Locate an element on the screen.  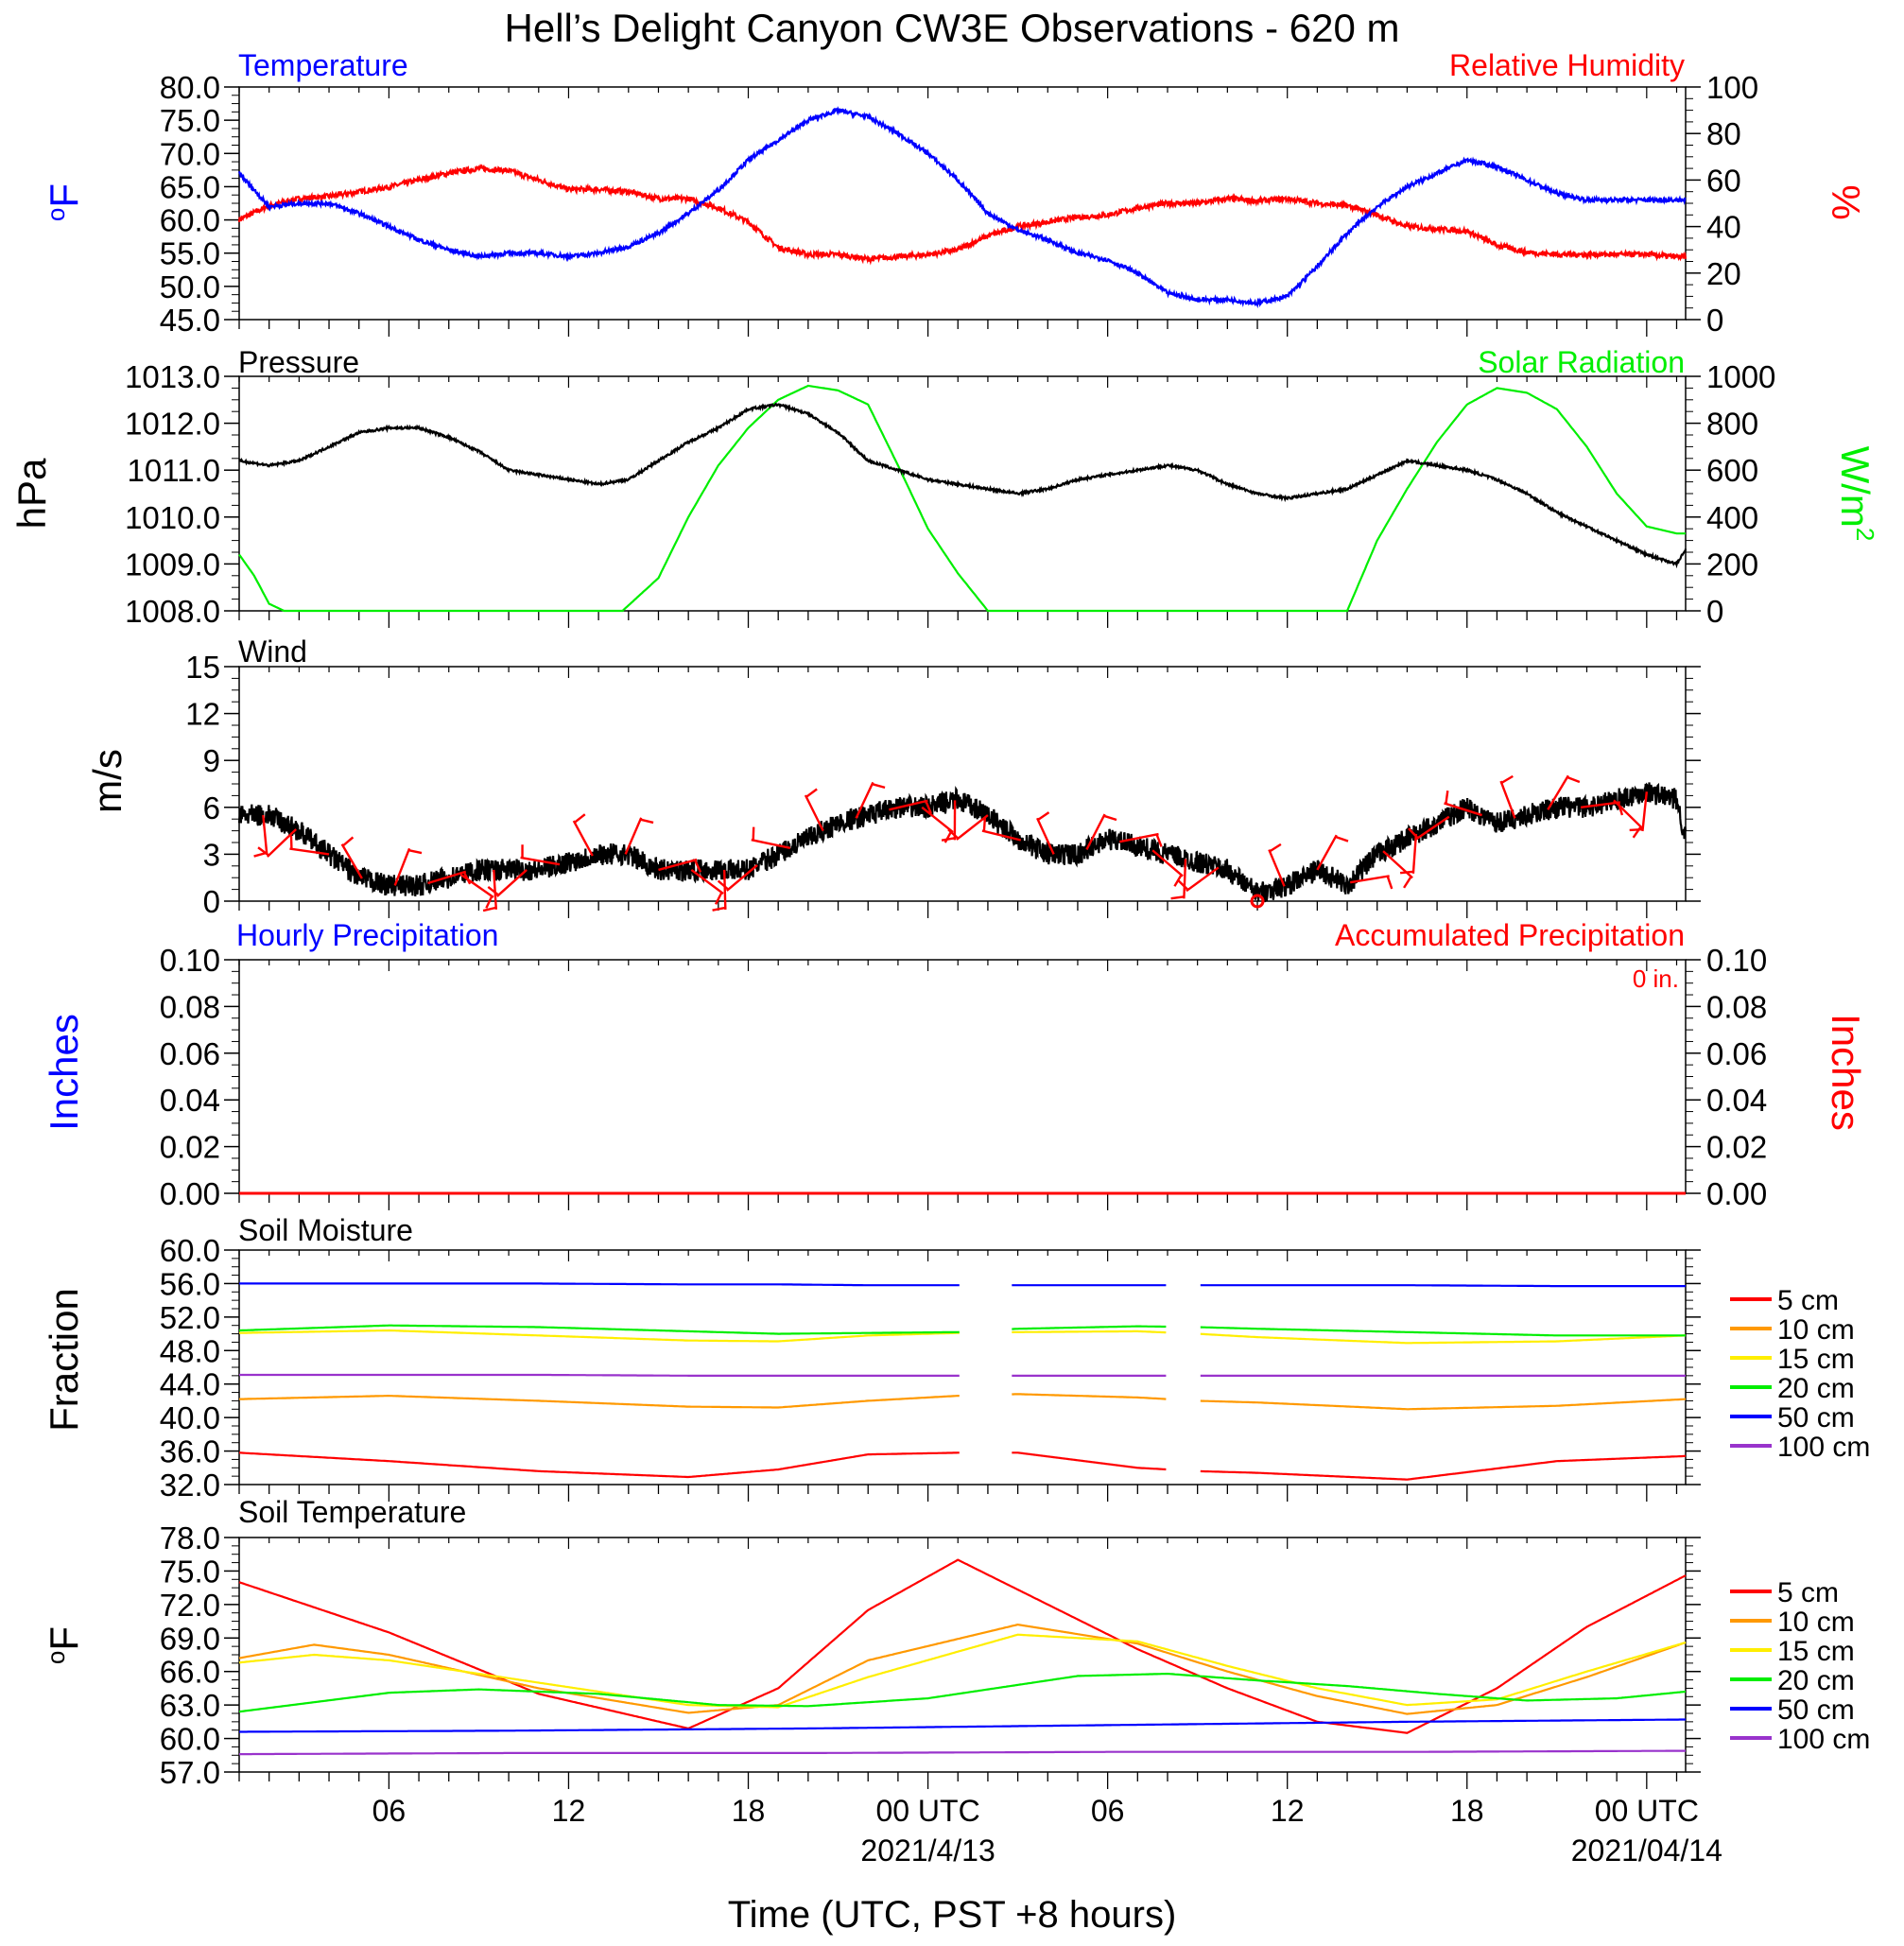
wind-ytick-label: 0 is located at coordinates (212, 902).